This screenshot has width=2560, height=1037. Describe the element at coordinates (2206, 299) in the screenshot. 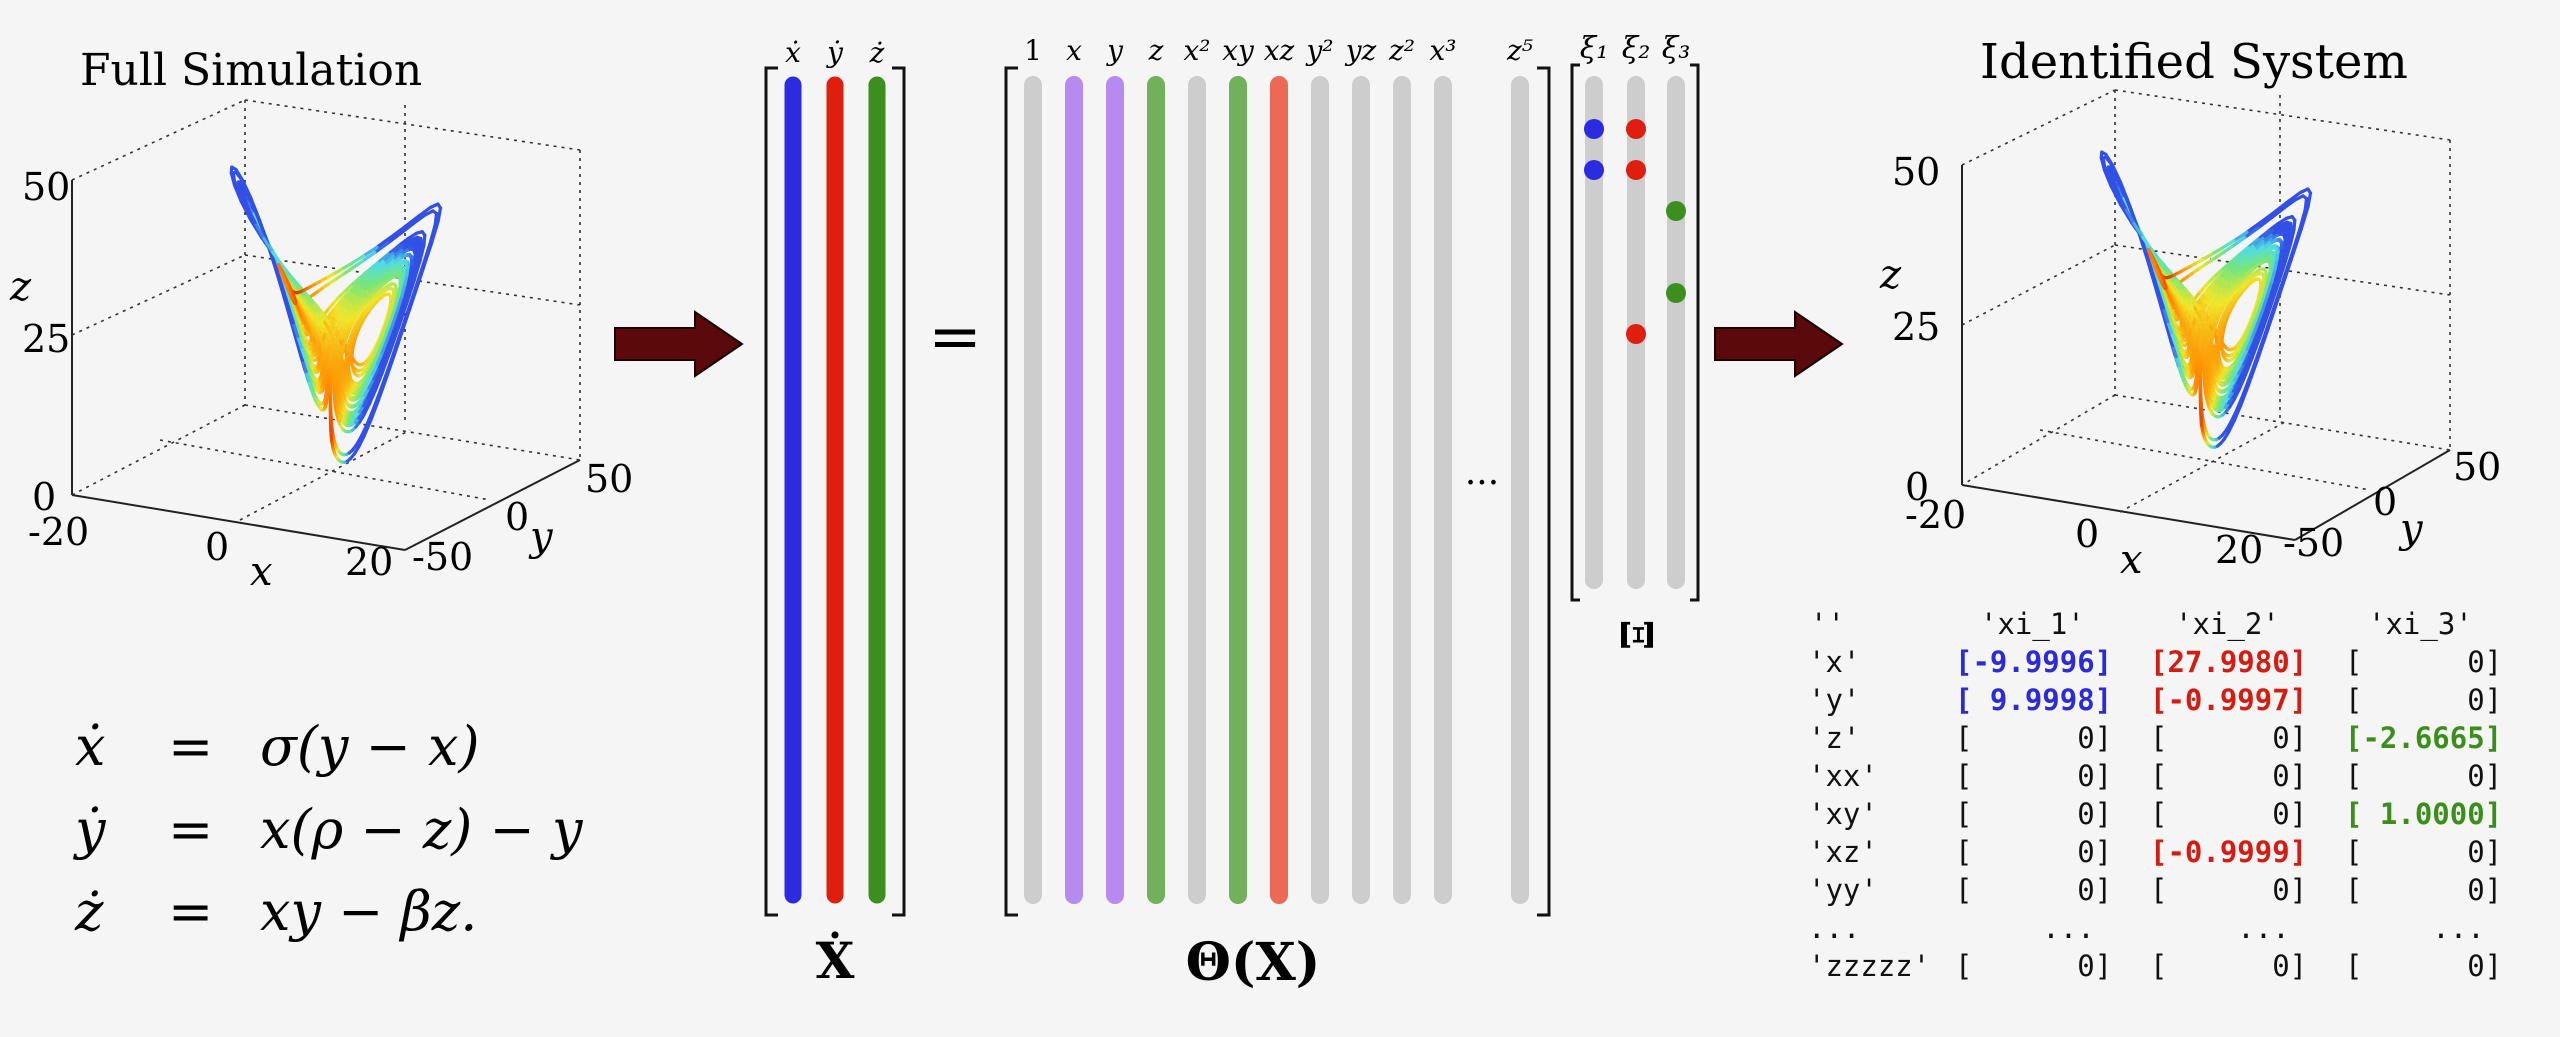

I see `lorenz-attractor-curve` at that location.